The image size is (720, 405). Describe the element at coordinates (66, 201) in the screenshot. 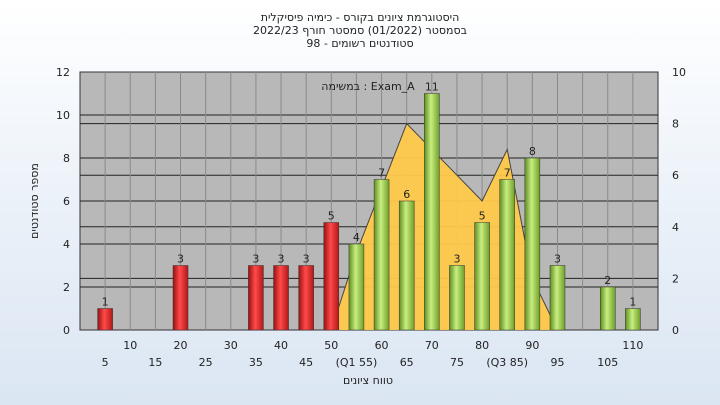

I see `y-tick-label: 6` at that location.